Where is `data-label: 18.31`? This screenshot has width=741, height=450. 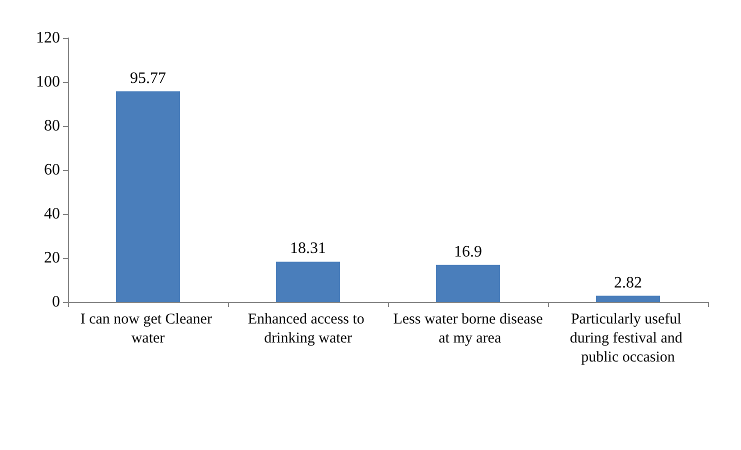
data-label: 18.31 is located at coordinates (308, 249).